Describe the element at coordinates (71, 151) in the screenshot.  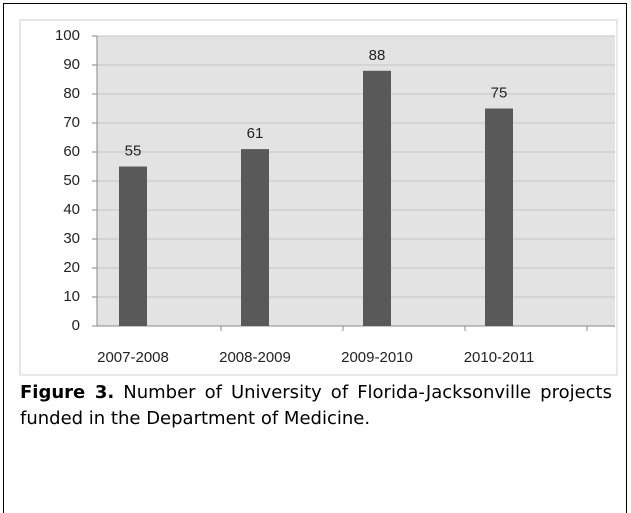
I see `y-tick-label: 60` at that location.